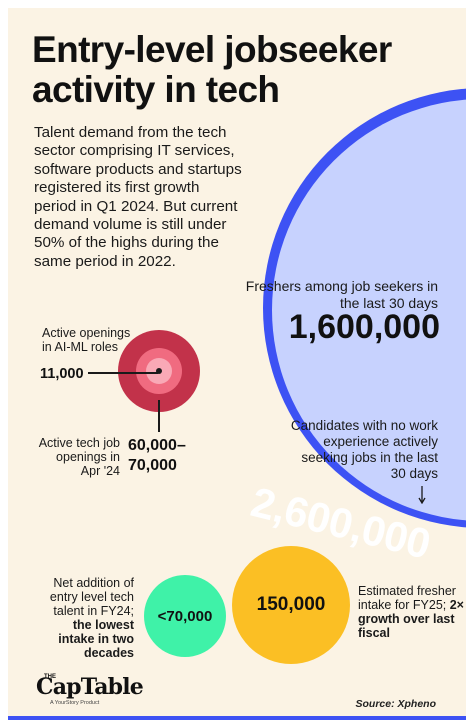  Describe the element at coordinates (50, 677) in the screenshot. I see `logo-the: THE` at that location.